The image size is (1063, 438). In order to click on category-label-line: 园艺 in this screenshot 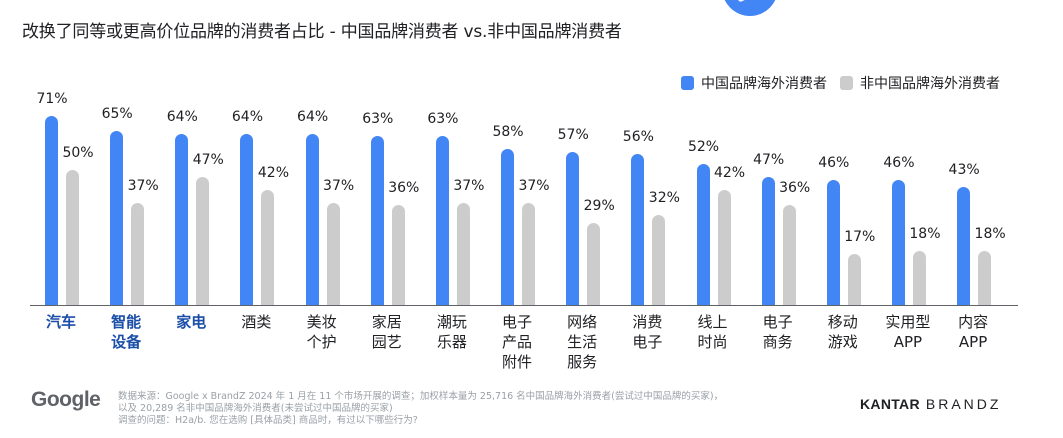, I will do `click(386, 342)`.